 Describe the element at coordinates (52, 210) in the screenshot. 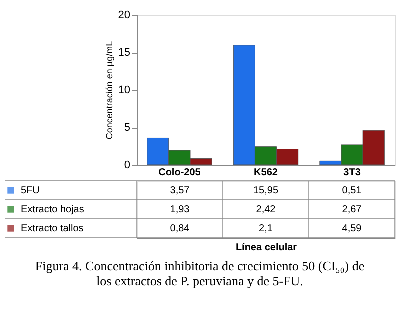

I see `legend-label: Extracto hojas` at that location.